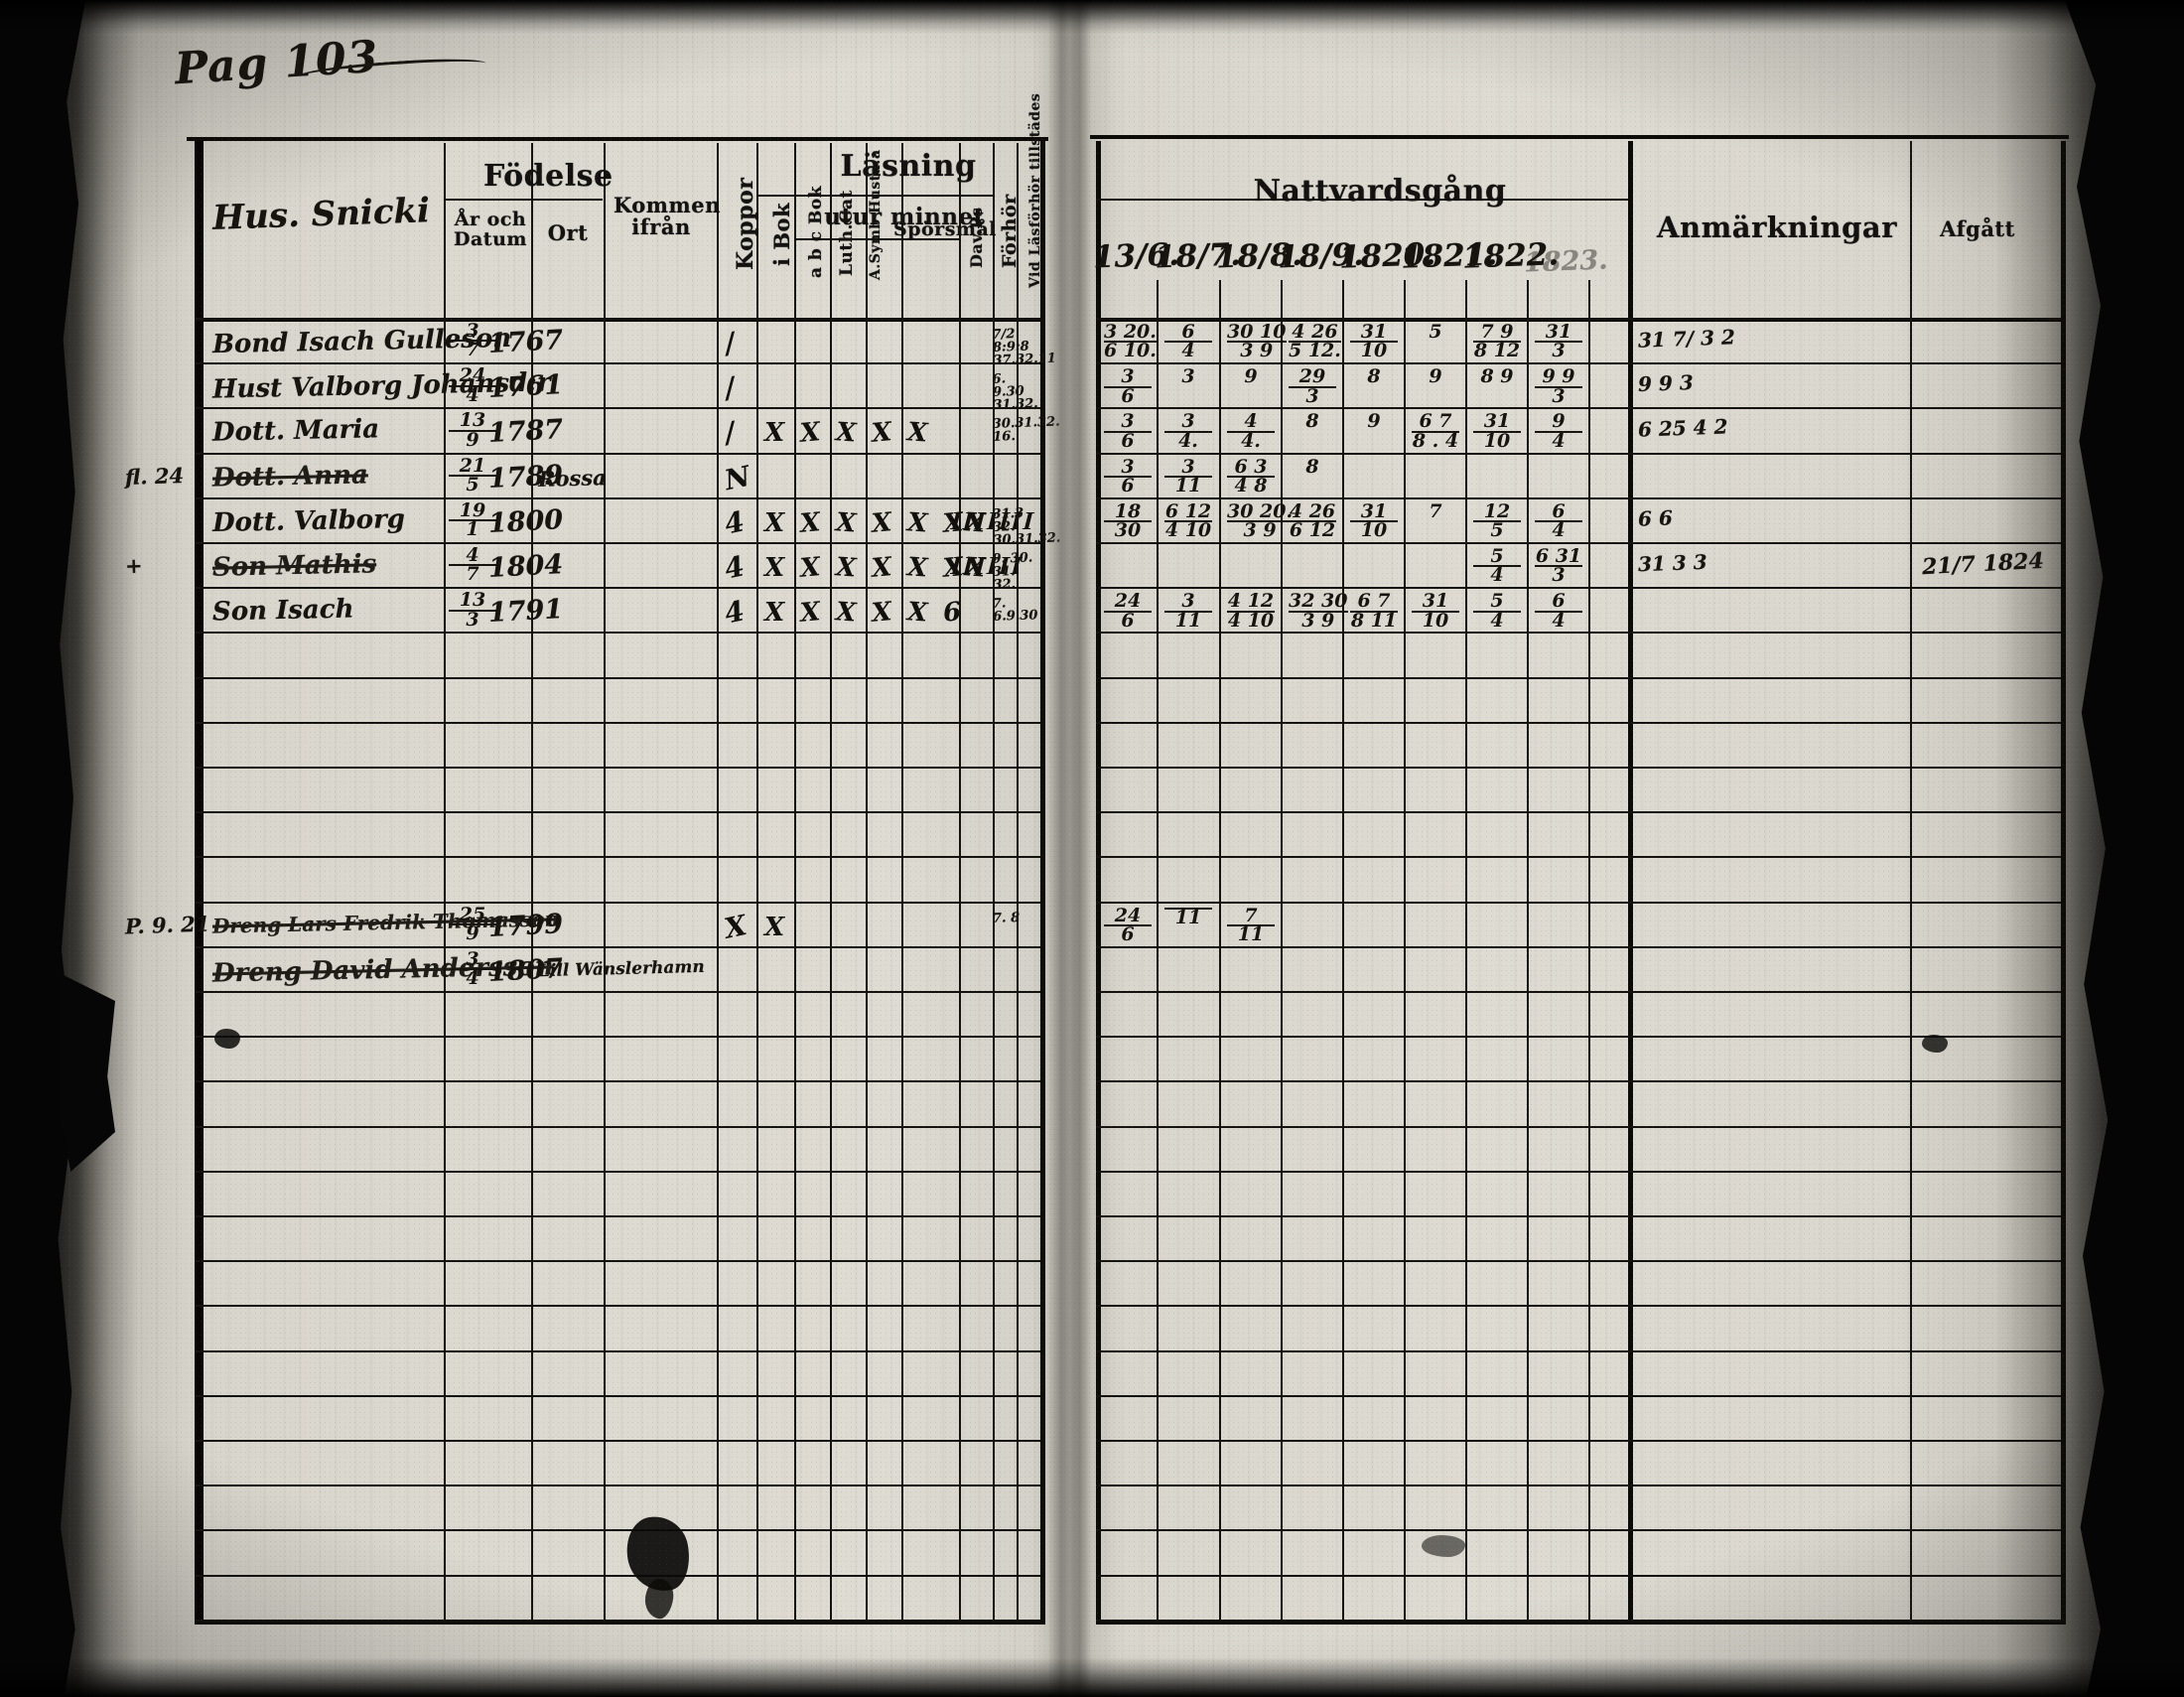 Image resolution: width=2184 pixels, height=1697 pixels. I want to click on row-communion-1-4: 8, so click(1374, 376).